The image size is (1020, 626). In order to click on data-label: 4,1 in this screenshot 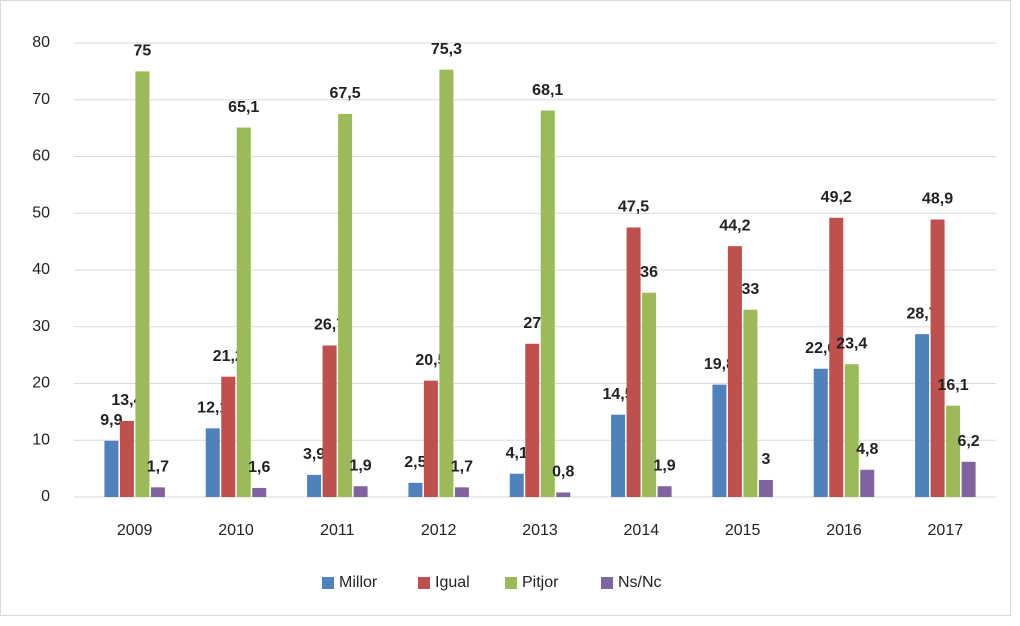, I will do `click(517, 453)`.